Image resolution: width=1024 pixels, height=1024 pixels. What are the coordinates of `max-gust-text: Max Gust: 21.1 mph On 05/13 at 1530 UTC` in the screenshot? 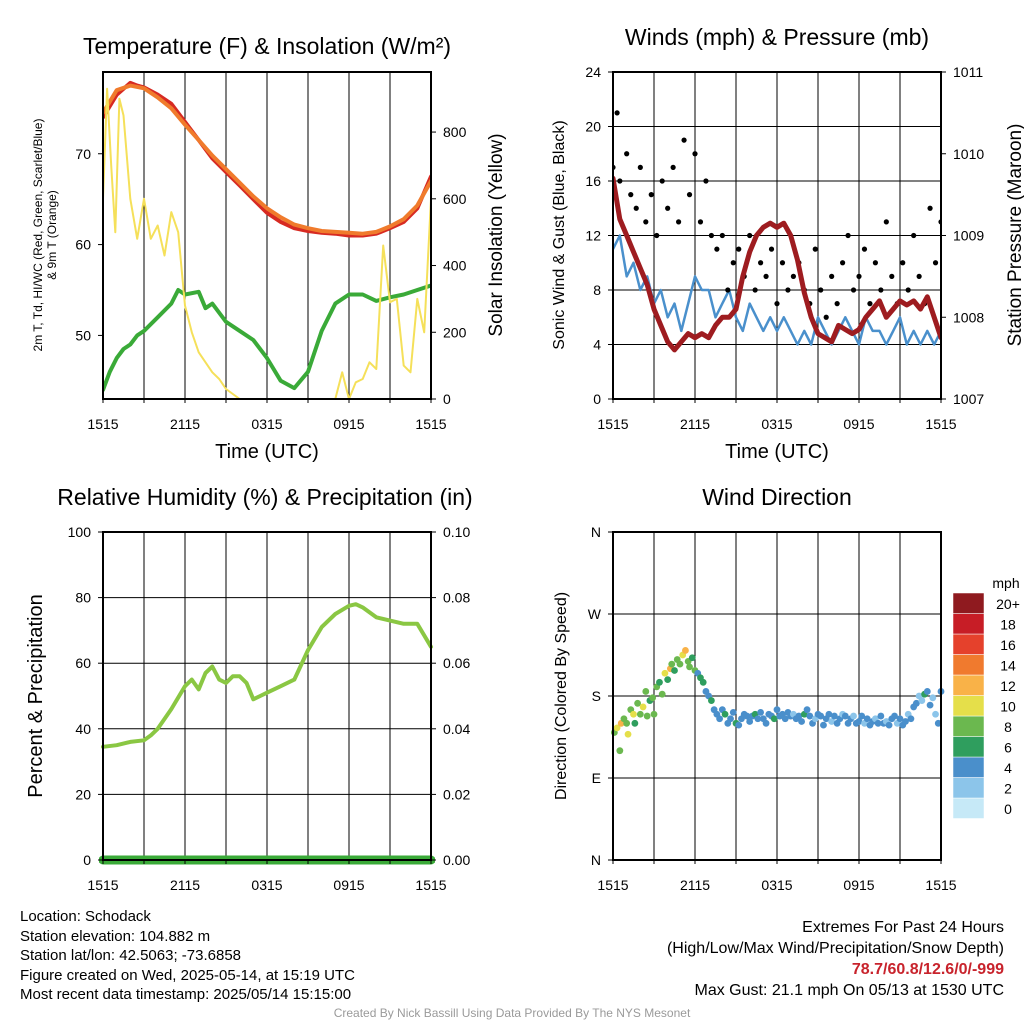 It's located at (849, 990).